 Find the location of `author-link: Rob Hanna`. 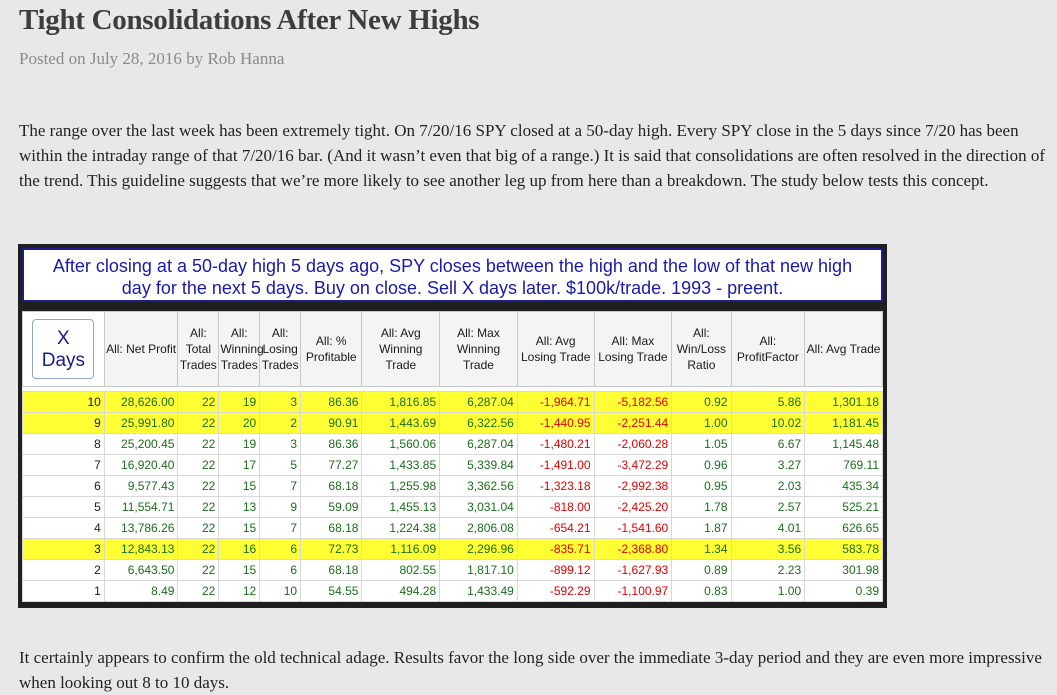

author-link: Rob Hanna is located at coordinates (246, 58).